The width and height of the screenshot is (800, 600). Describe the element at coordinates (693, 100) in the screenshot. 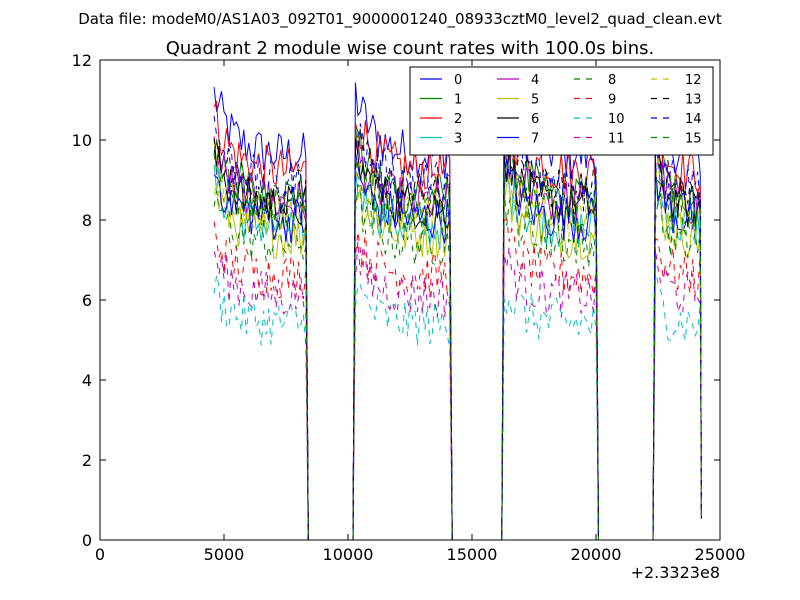

I see `legend-label-13: 13` at that location.